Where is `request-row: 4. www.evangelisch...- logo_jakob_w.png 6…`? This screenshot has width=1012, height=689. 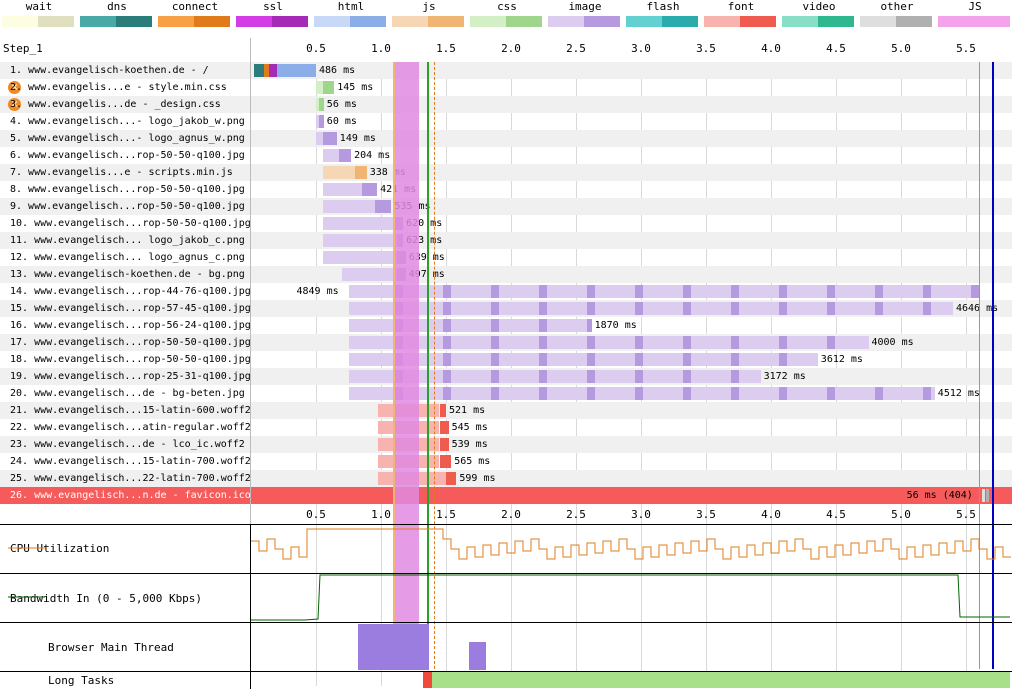 request-row: 4. www.evangelisch...- logo_jakob_w.png 6… is located at coordinates (506, 121).